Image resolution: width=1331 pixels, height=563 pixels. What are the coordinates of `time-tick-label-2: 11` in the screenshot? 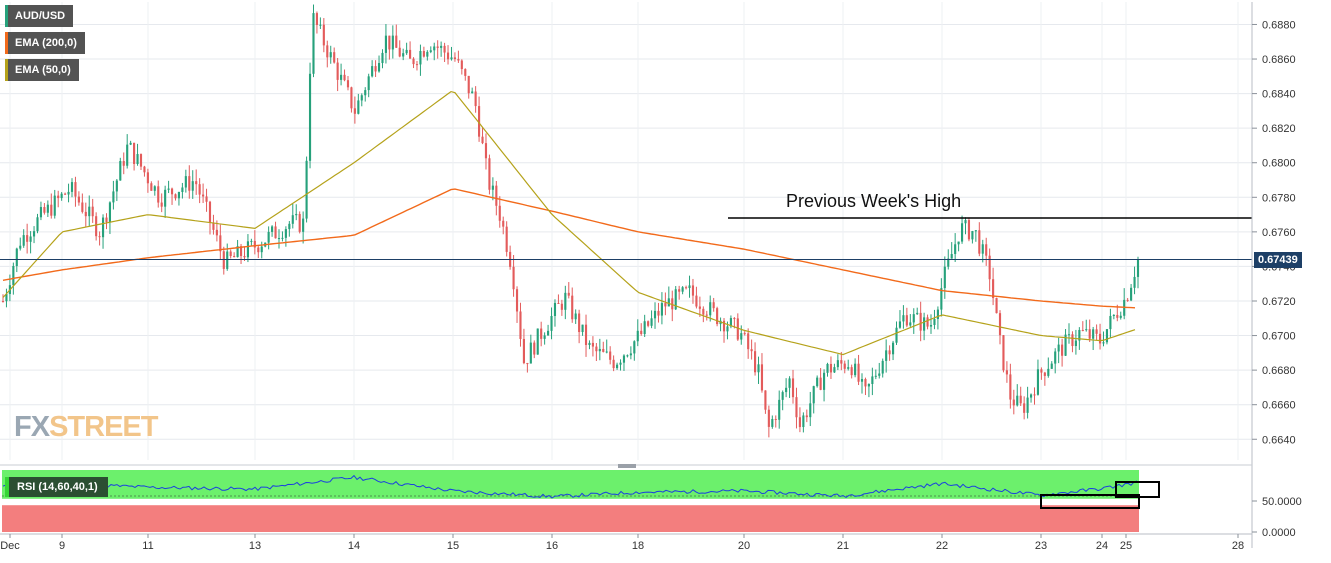 It's located at (147, 546).